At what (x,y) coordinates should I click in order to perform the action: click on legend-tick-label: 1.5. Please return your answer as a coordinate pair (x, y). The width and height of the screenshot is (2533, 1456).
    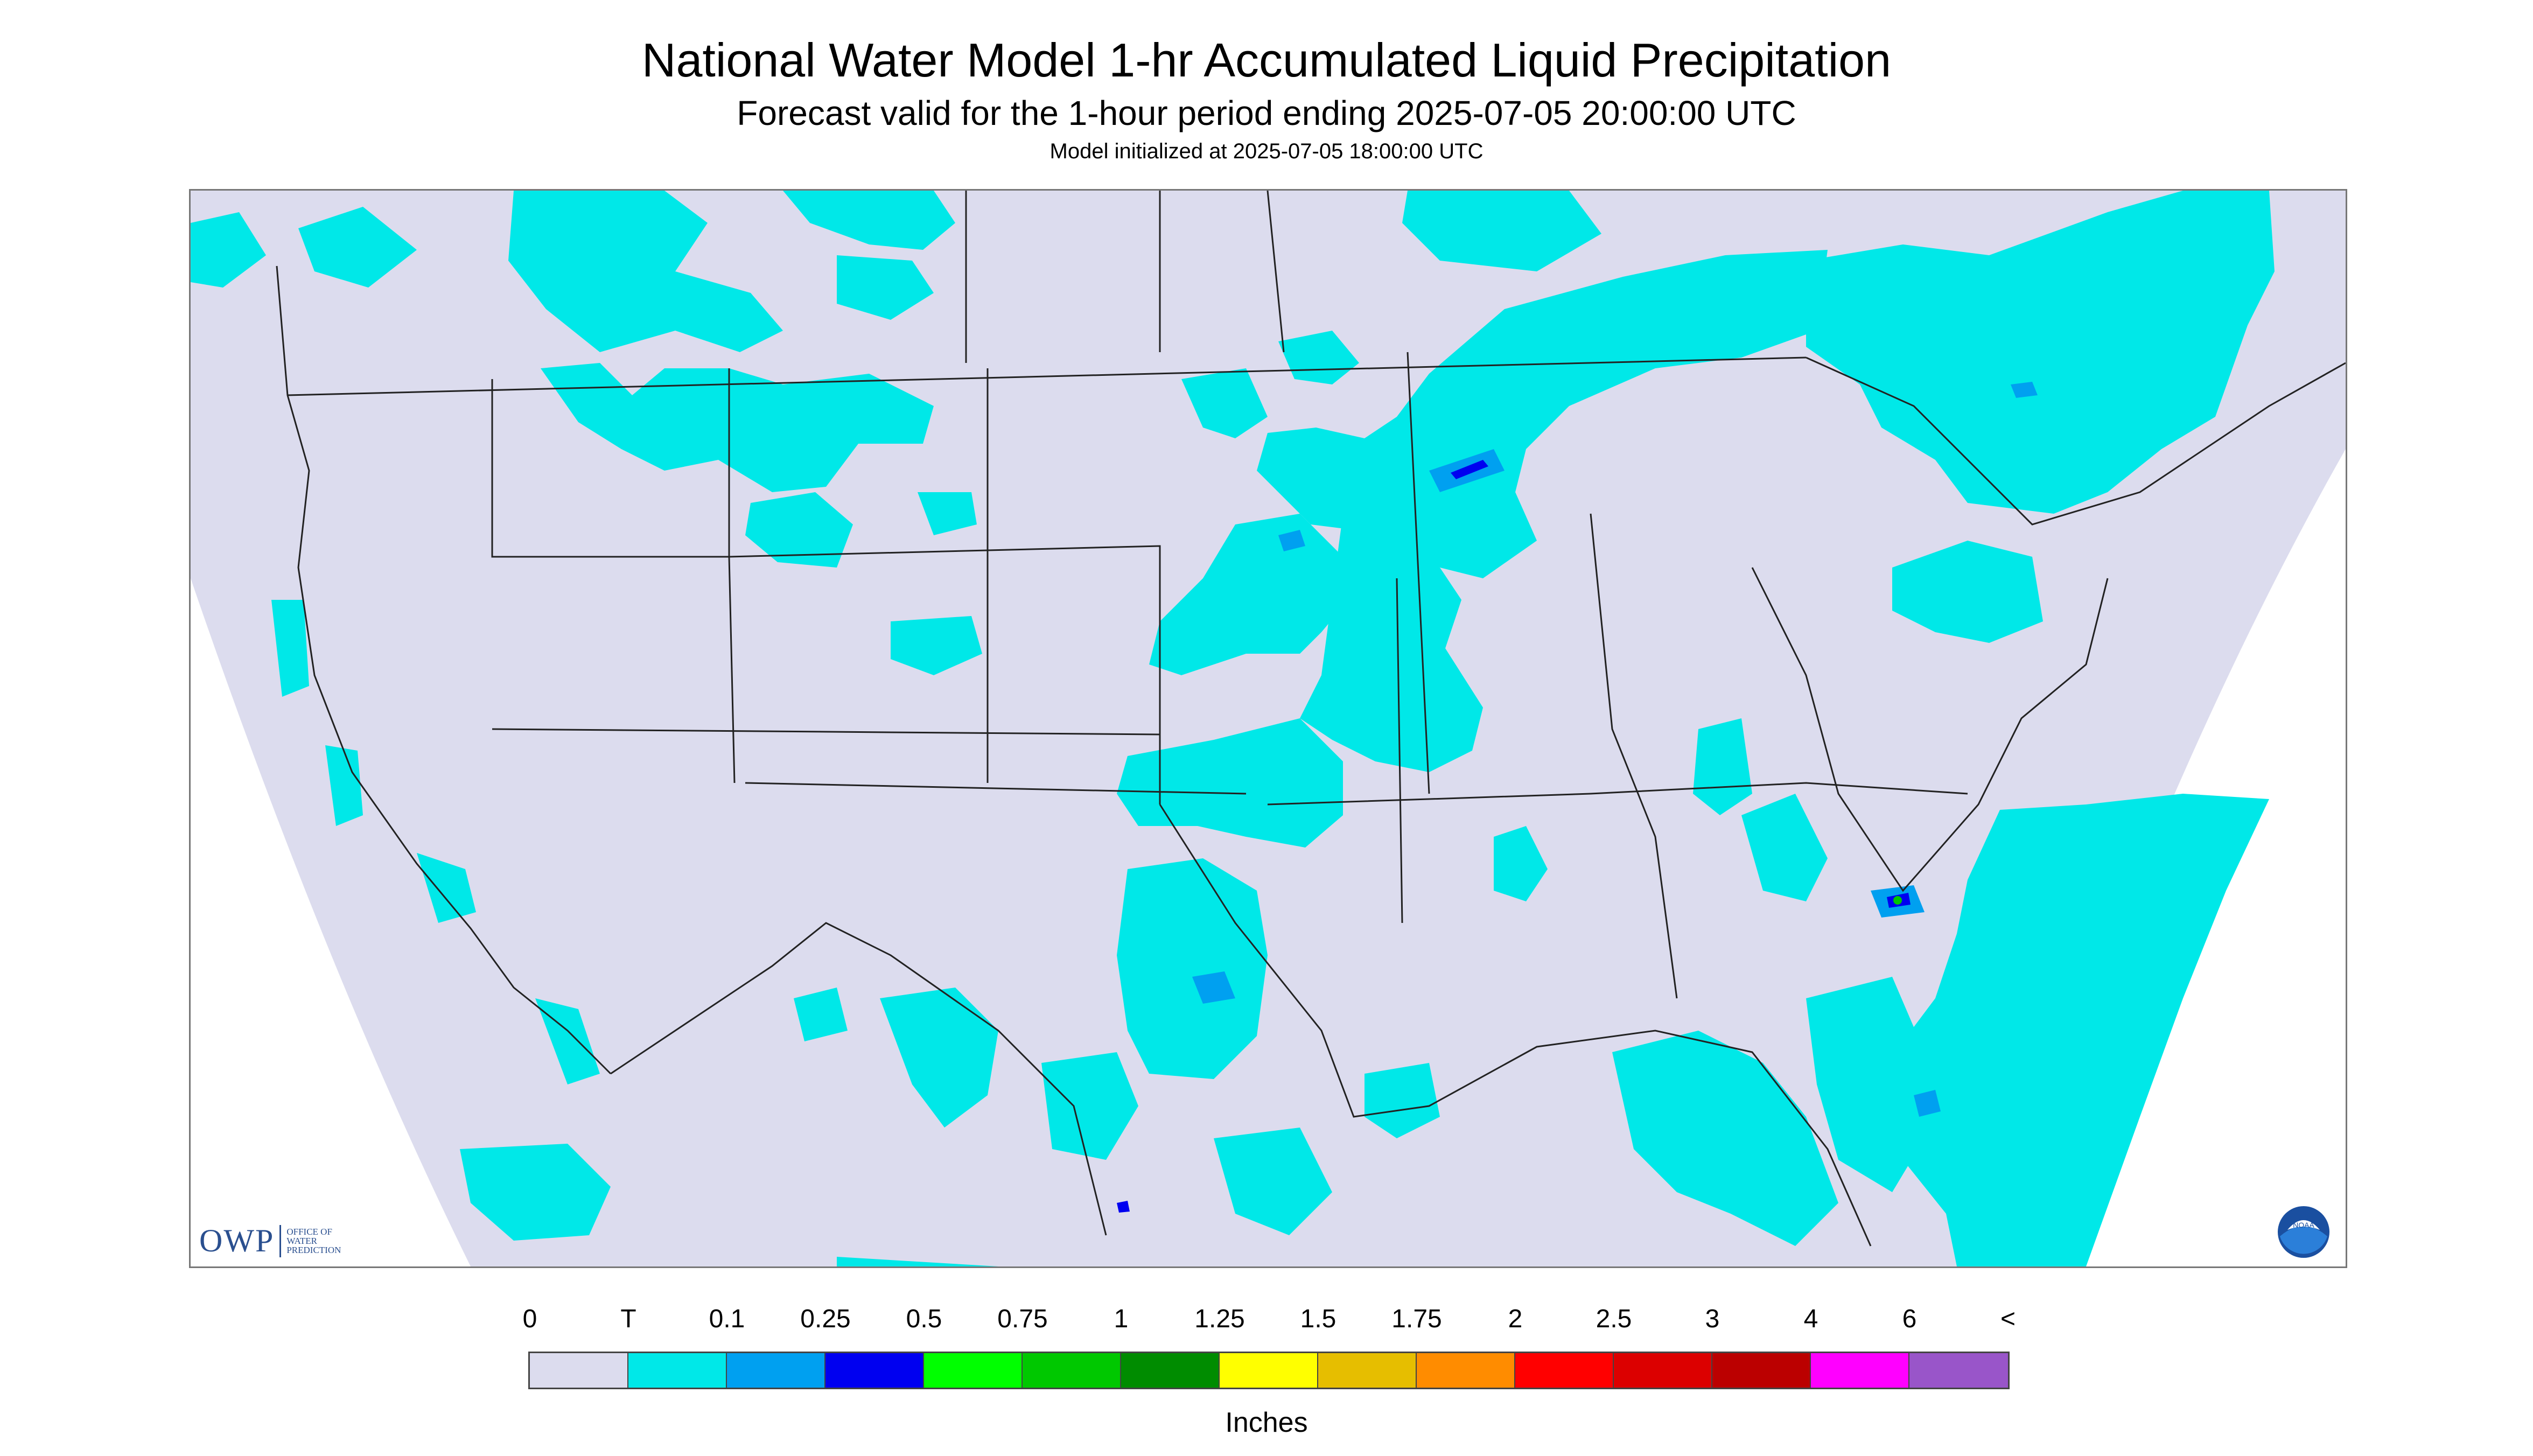
    Looking at the image, I should click on (1318, 1319).